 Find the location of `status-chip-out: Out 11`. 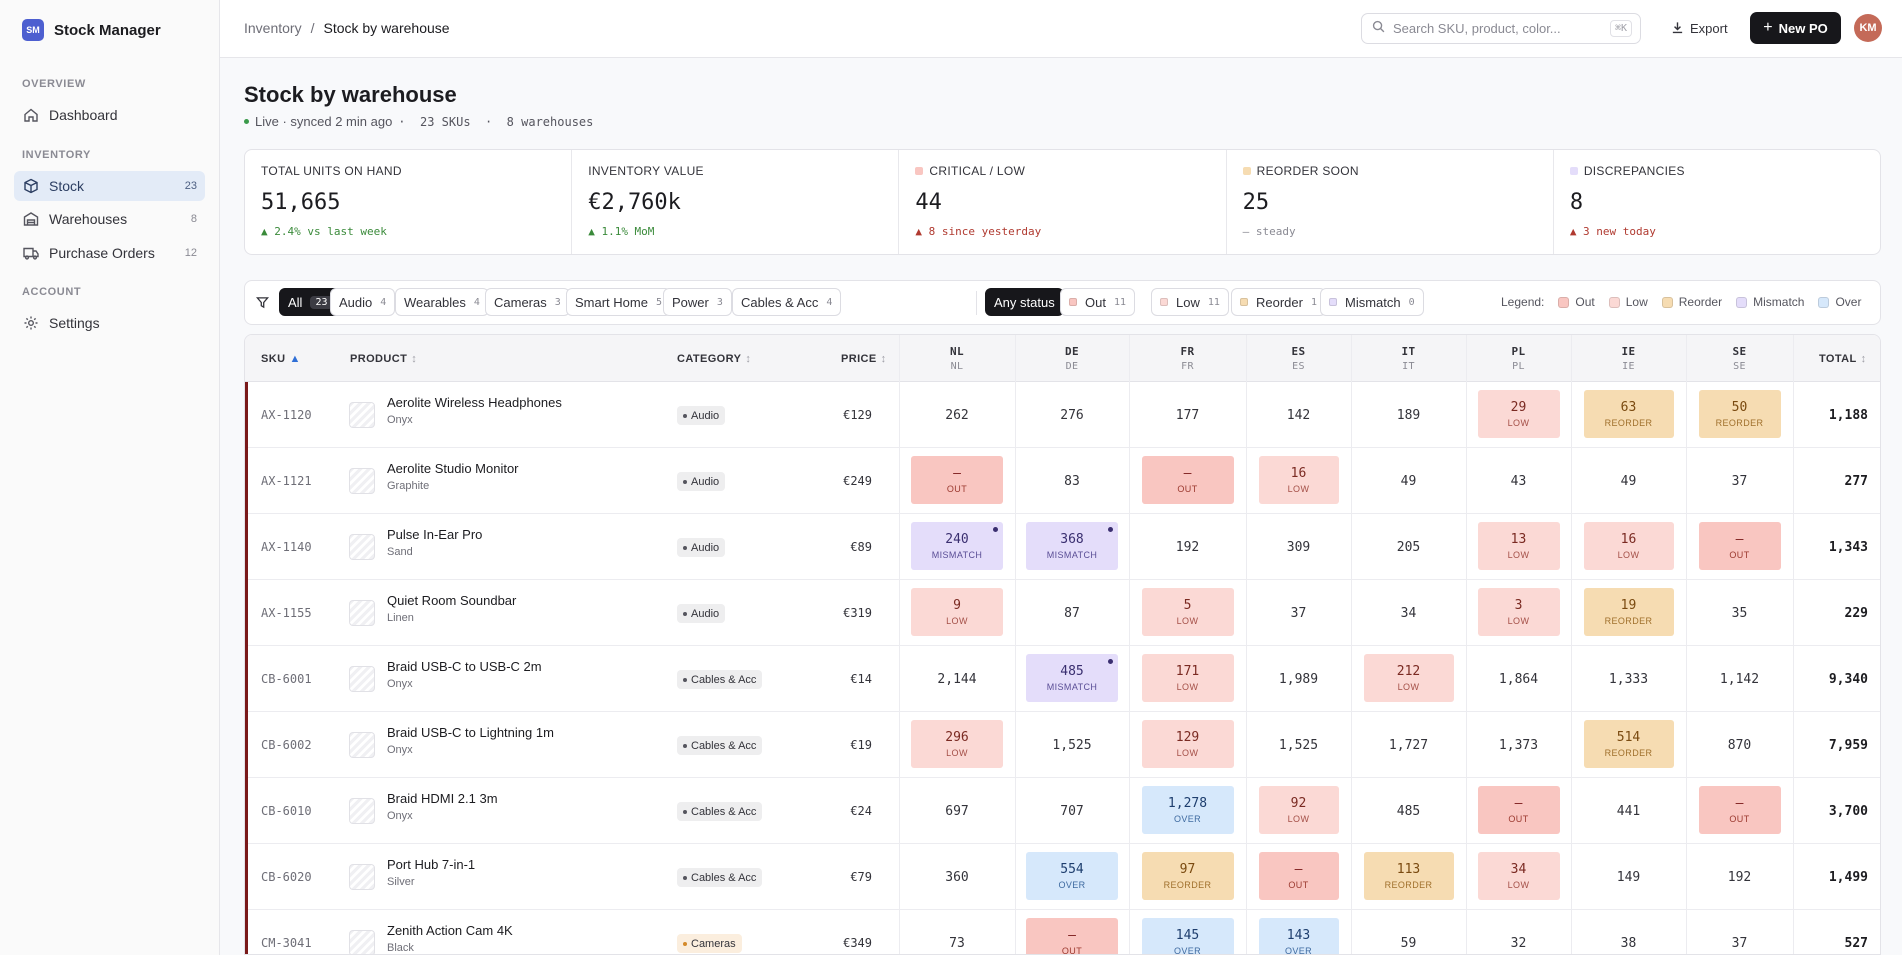

status-chip-out: Out 11 is located at coordinates (1098, 302).